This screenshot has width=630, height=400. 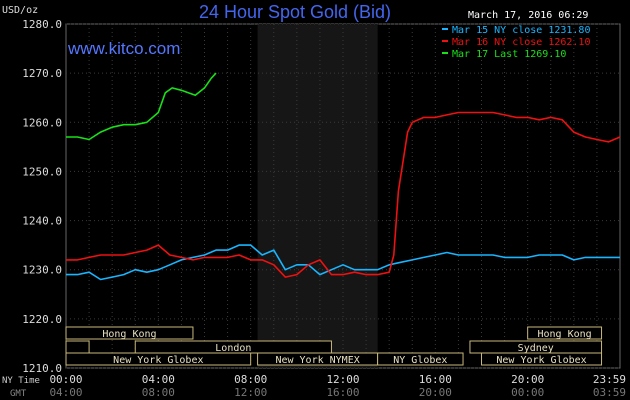 I want to click on market-session-label: NY Globex, so click(x=420, y=360).